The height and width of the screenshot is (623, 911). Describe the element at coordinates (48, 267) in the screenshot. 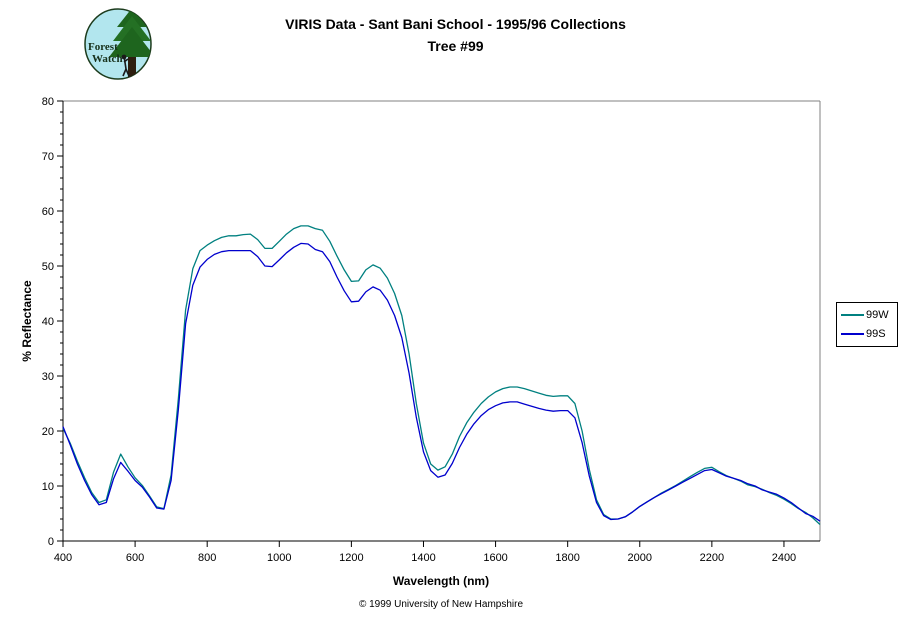

I see `y-tick-label: 50` at that location.